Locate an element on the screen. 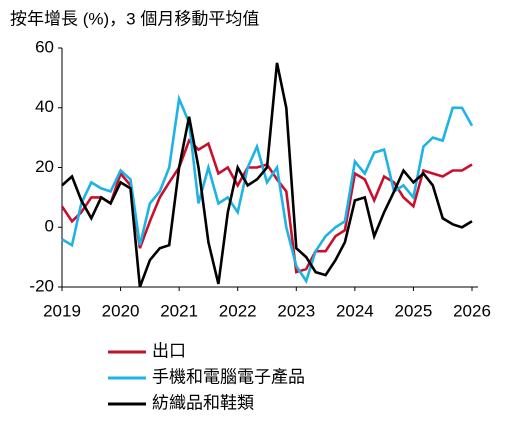 This screenshot has width=507, height=423. y-tick-label: -20 is located at coordinates (41, 285).